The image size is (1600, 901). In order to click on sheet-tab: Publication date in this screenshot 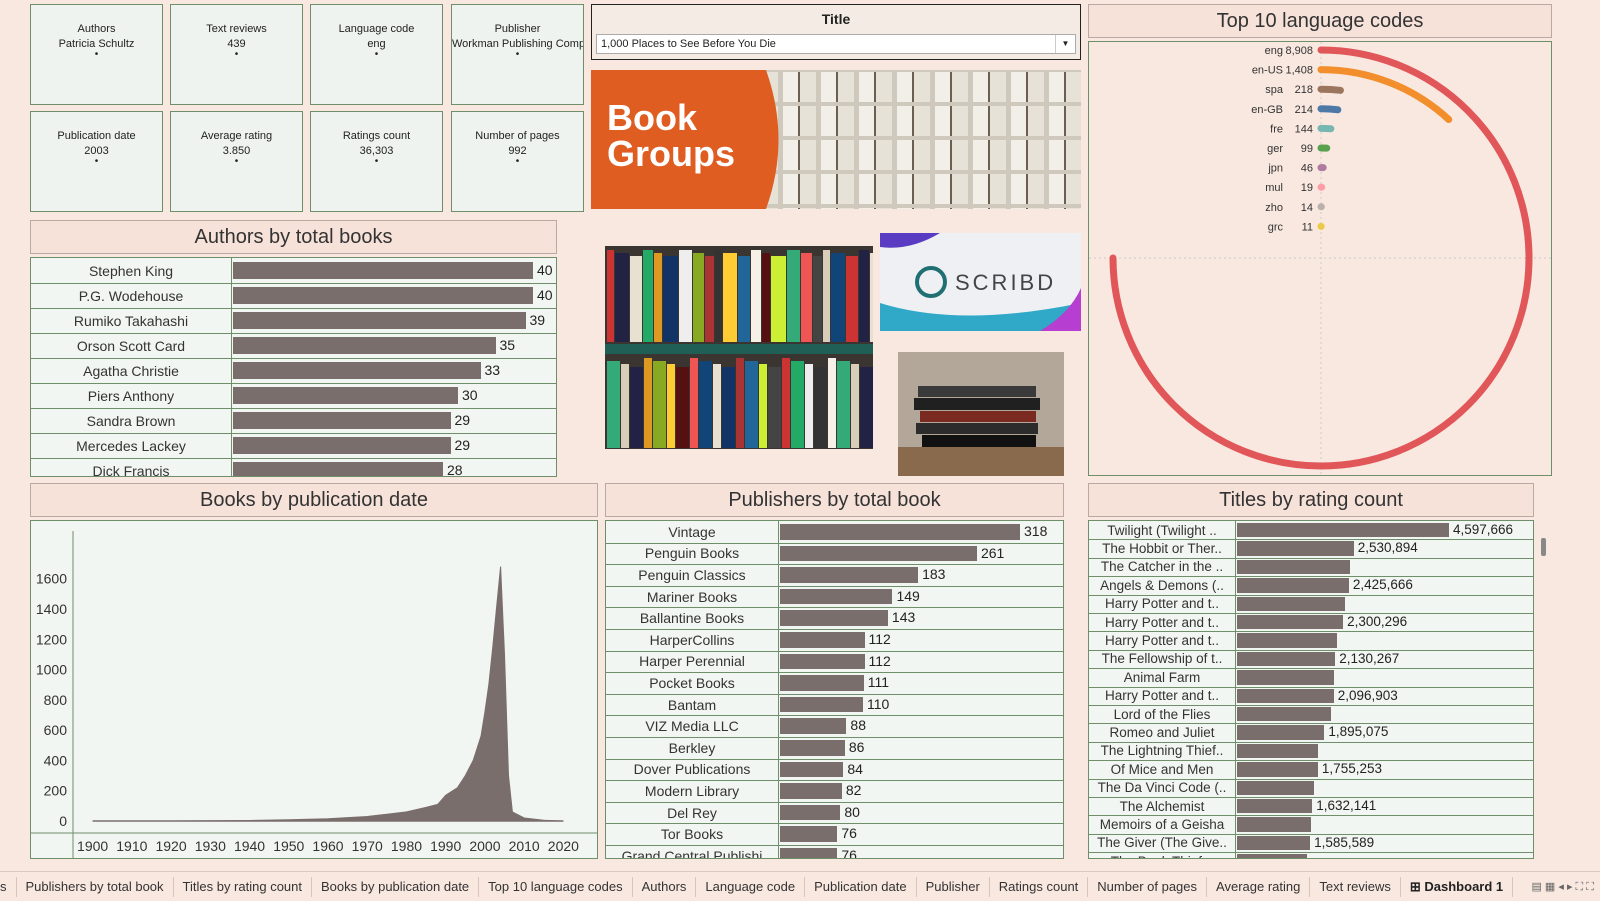, I will do `click(861, 887)`.